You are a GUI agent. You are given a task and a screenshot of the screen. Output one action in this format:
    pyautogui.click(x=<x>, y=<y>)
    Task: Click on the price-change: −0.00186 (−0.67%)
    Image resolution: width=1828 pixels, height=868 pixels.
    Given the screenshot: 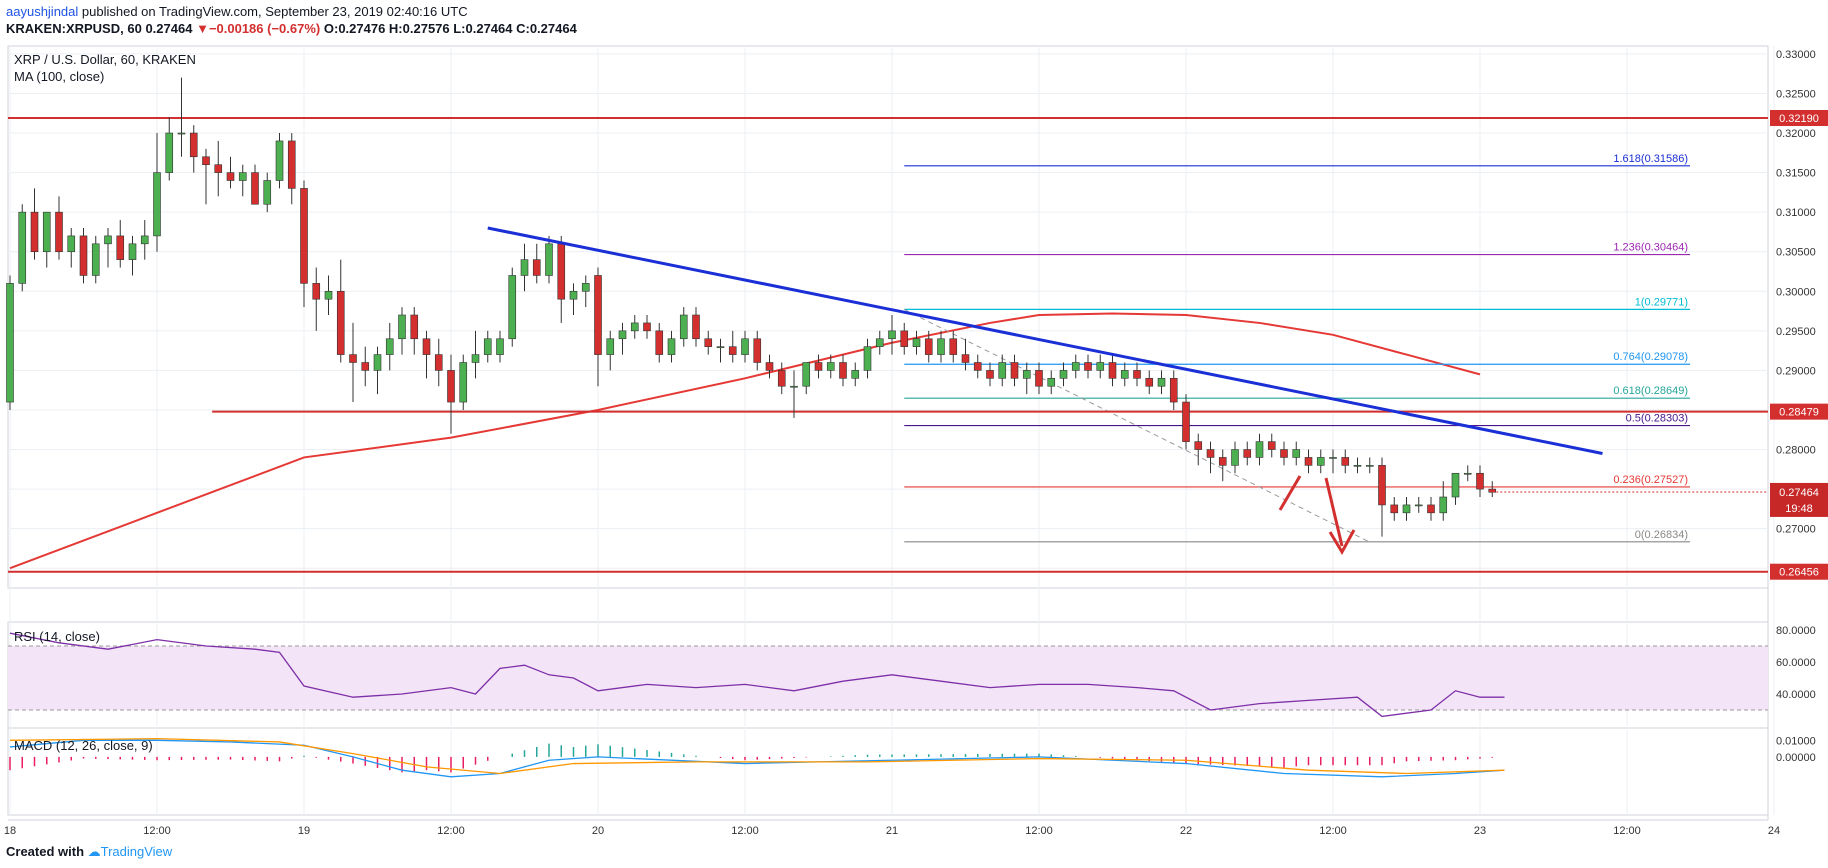 What is the action you would take?
    pyautogui.click(x=264, y=28)
    